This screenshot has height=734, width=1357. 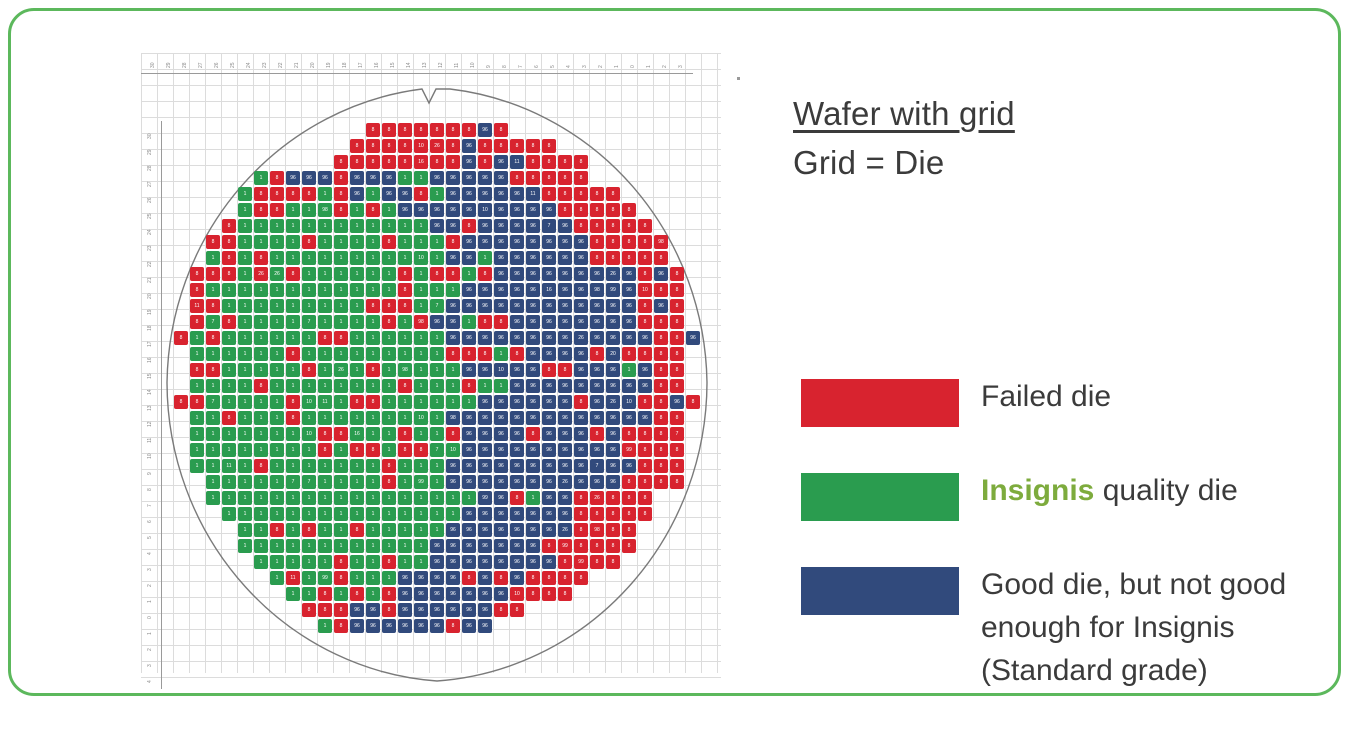 What do you see at coordinates (661, 242) in the screenshot?
I see `die-cell: 98` at bounding box center [661, 242].